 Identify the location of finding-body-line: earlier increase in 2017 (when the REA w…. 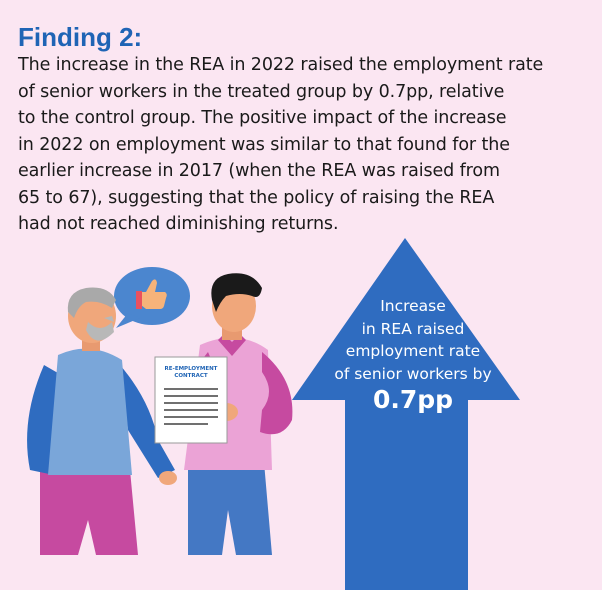
(259, 171).